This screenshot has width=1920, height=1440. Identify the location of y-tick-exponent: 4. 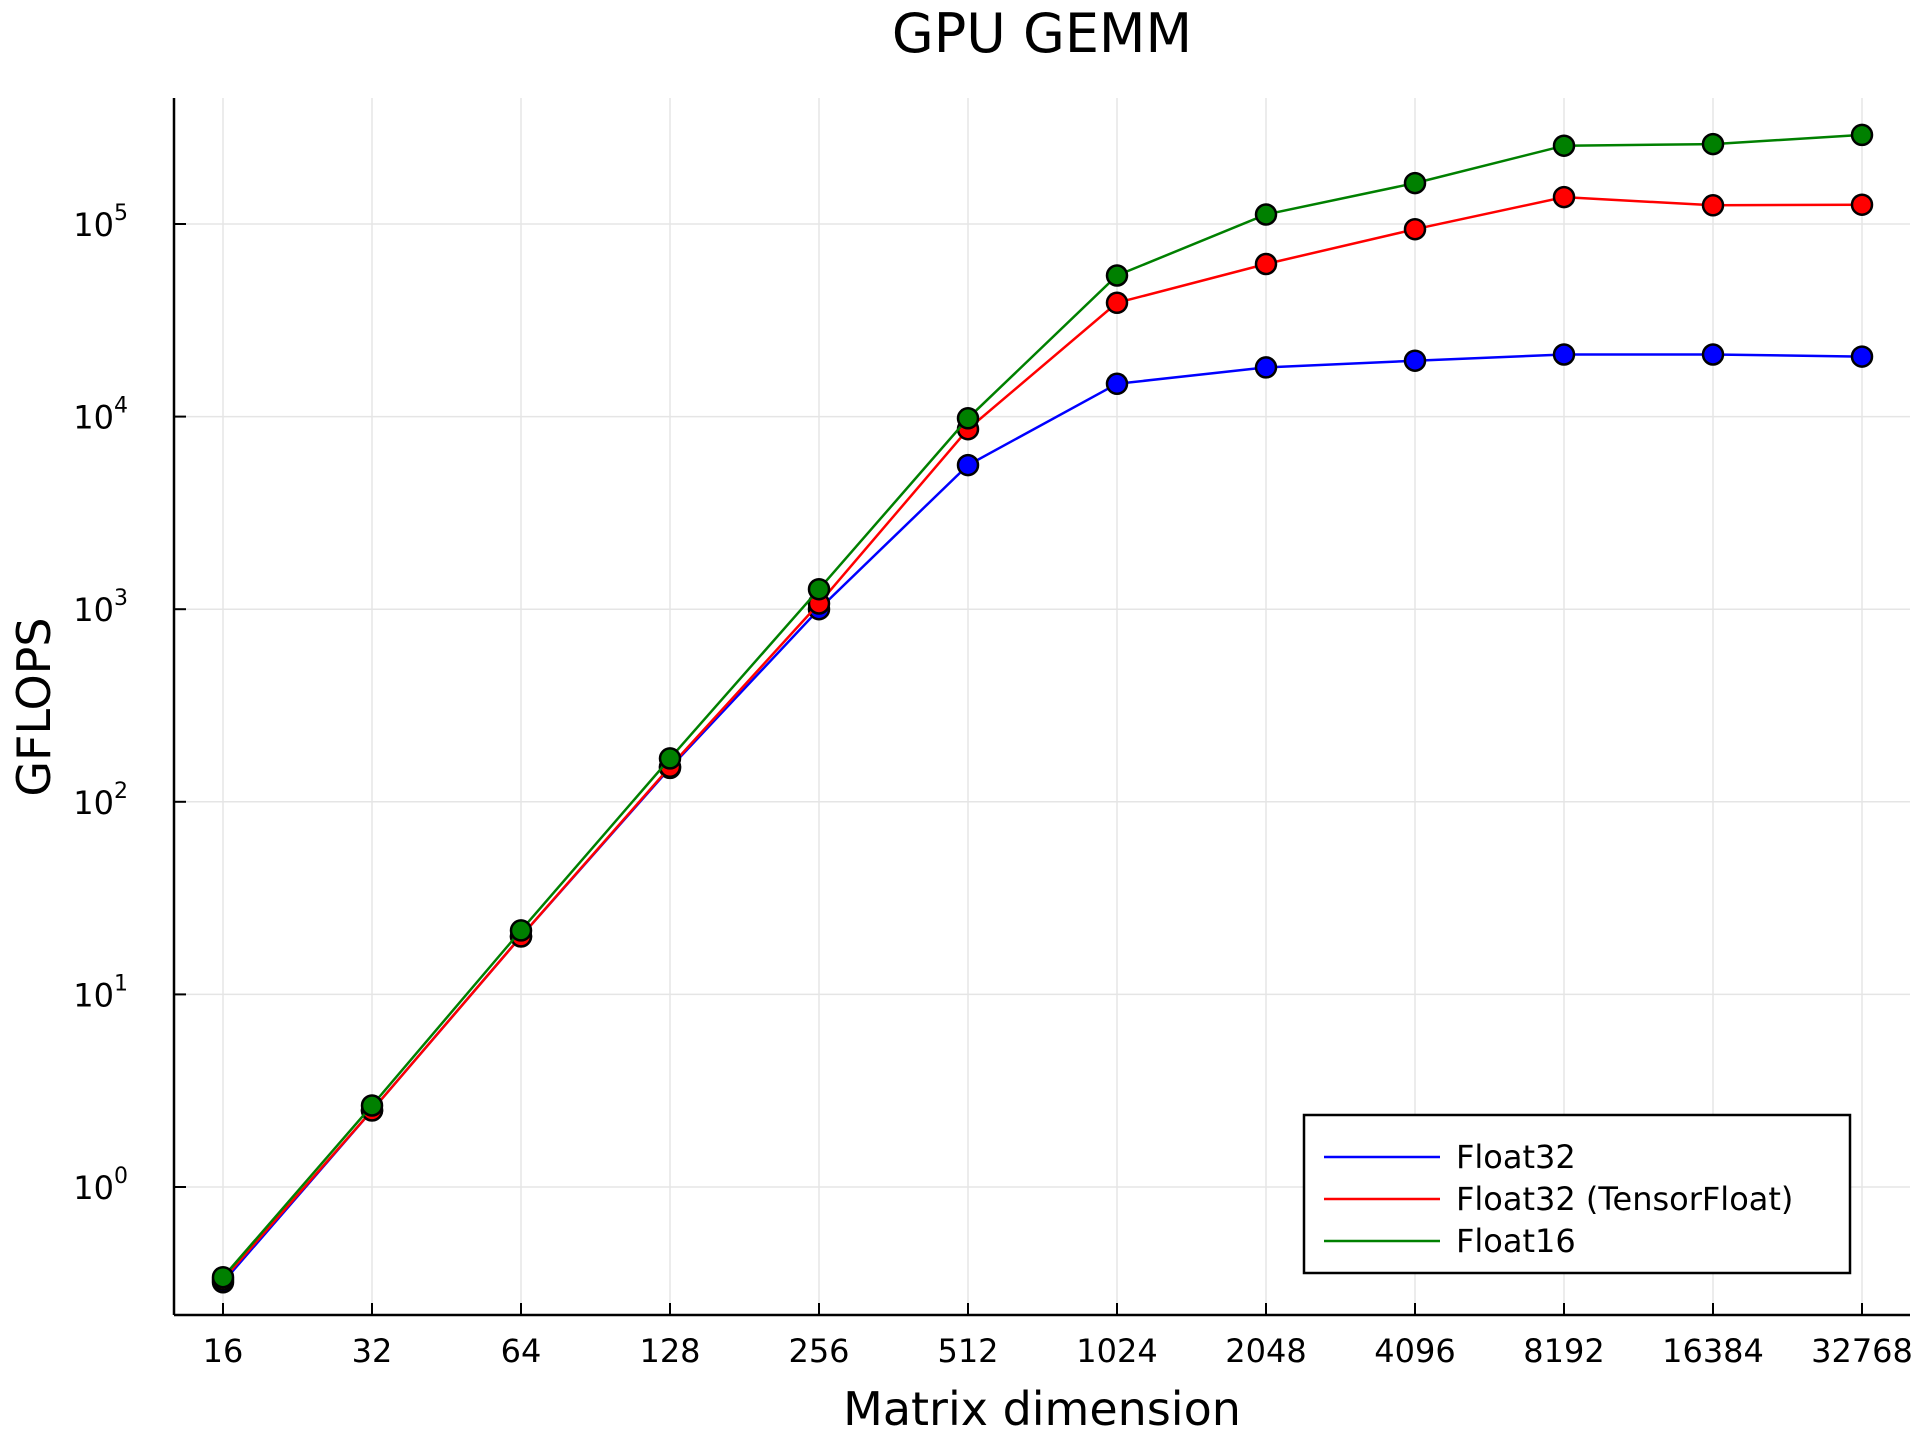
(121, 406).